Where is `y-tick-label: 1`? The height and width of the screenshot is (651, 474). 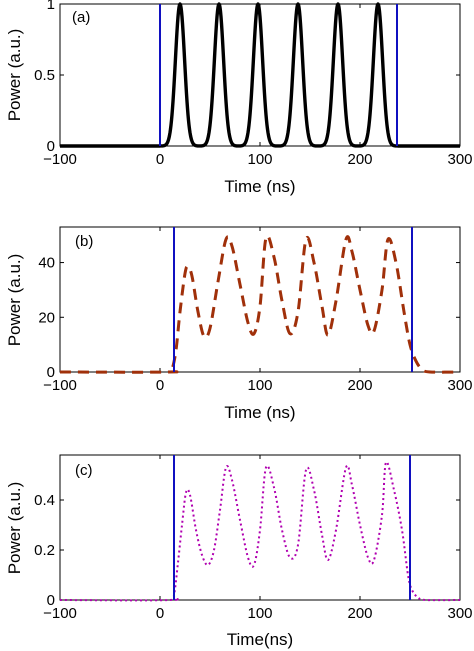
y-tick-label: 1 is located at coordinates (51, 6).